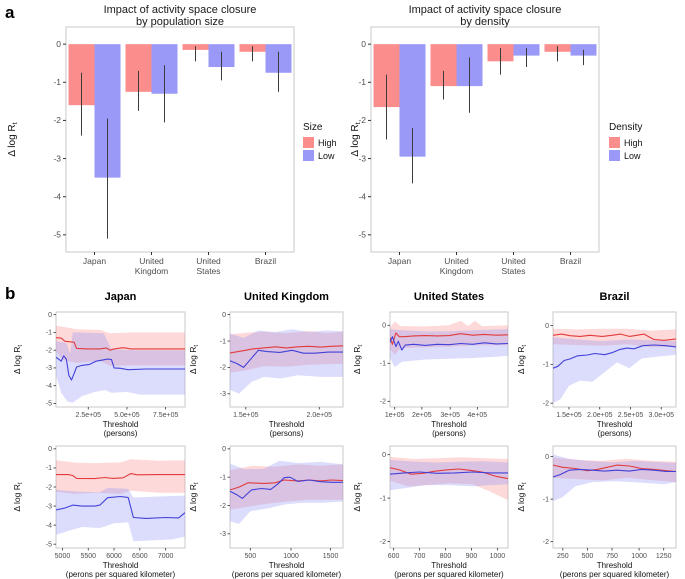 This screenshot has width=685, height=579. What do you see at coordinates (180, 22) in the screenshot?
I see `chart-title: by population size` at bounding box center [180, 22].